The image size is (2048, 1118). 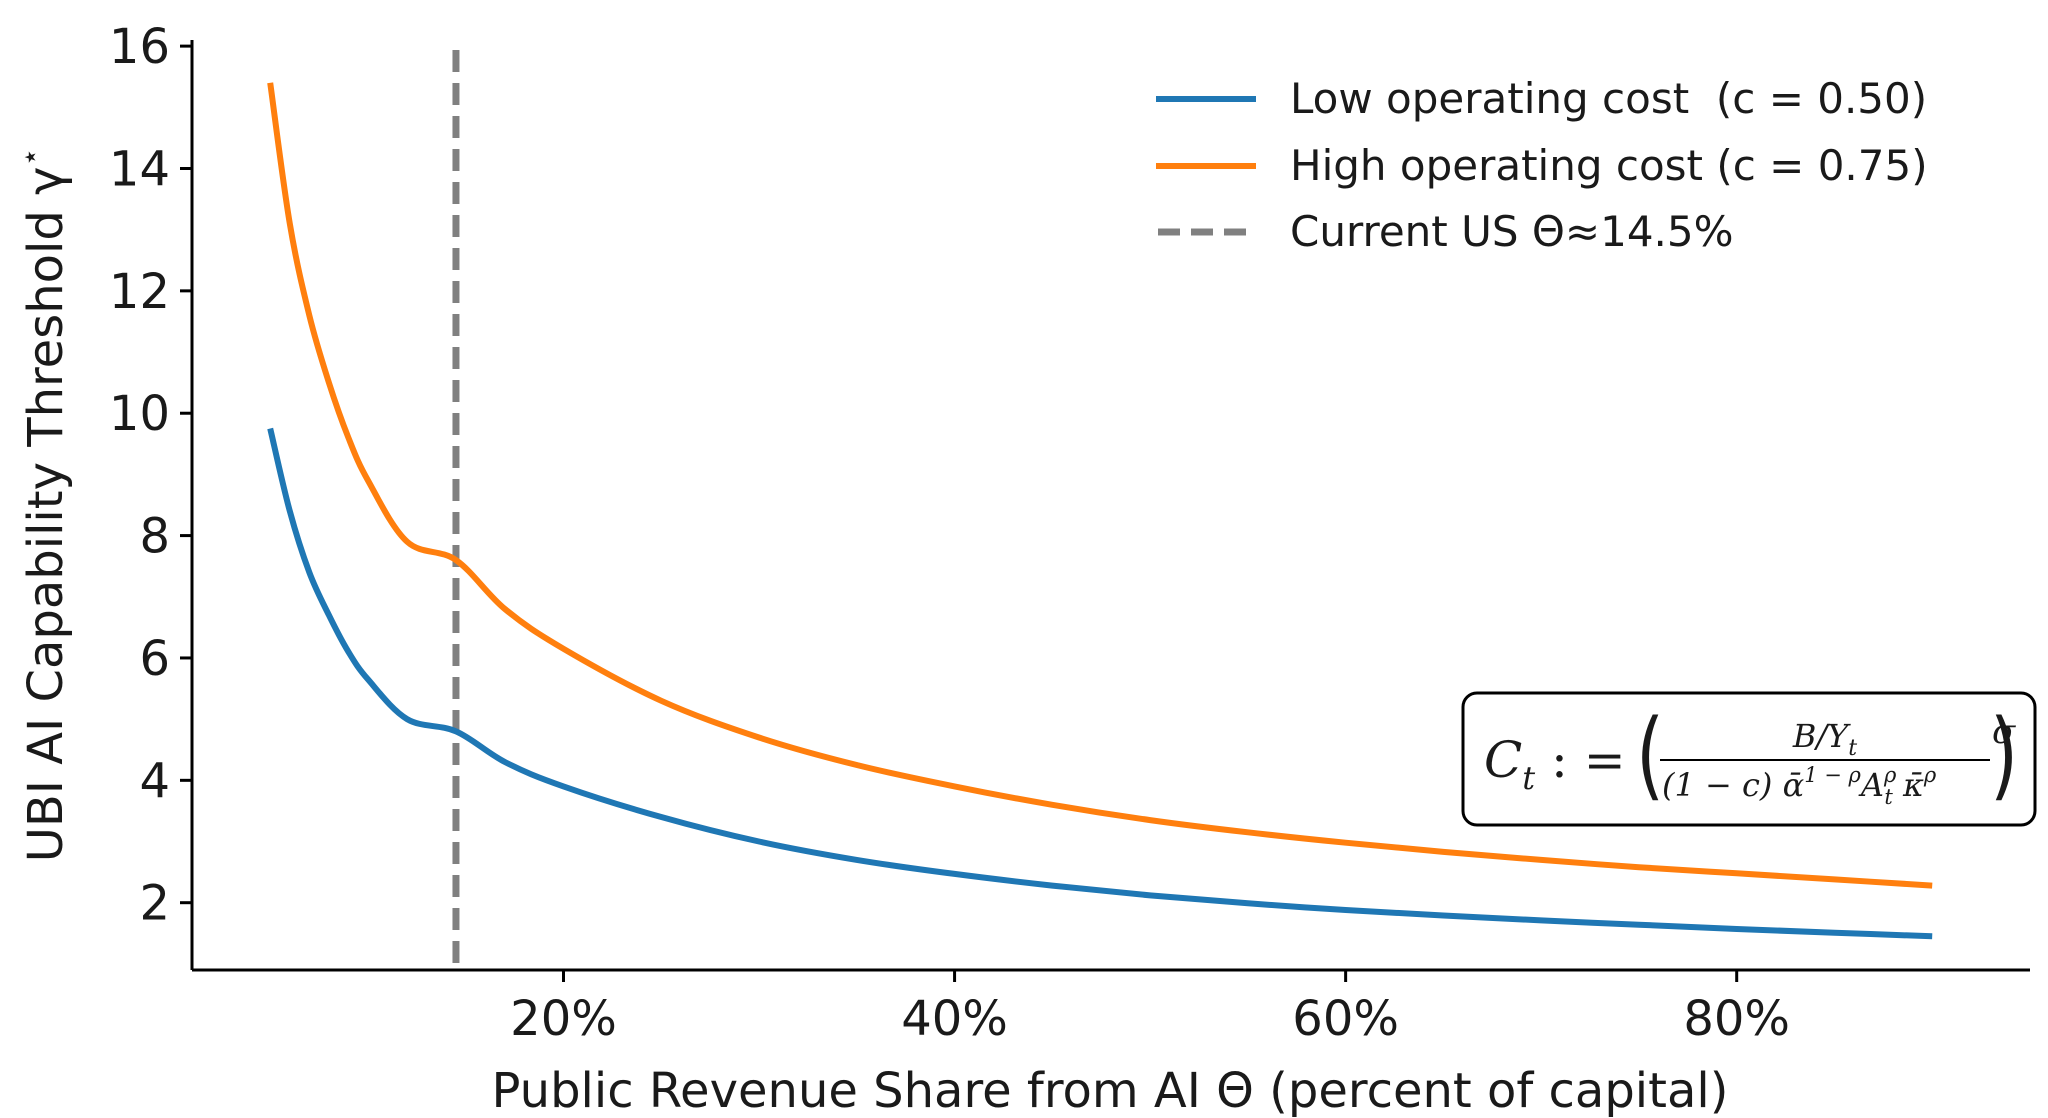 I want to click on y-tick-label: 4, so click(x=154, y=781).